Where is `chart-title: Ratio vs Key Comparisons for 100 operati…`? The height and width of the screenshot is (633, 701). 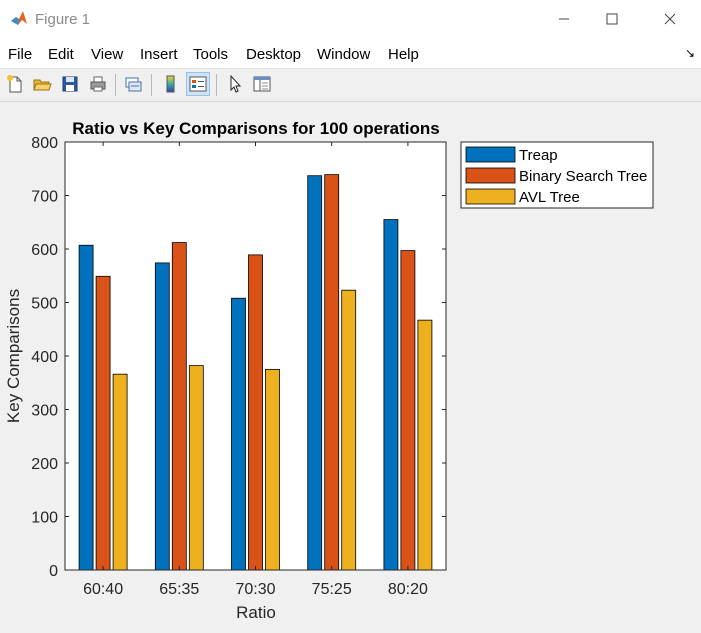 chart-title: Ratio vs Key Comparisons for 100 operati… is located at coordinates (256, 128).